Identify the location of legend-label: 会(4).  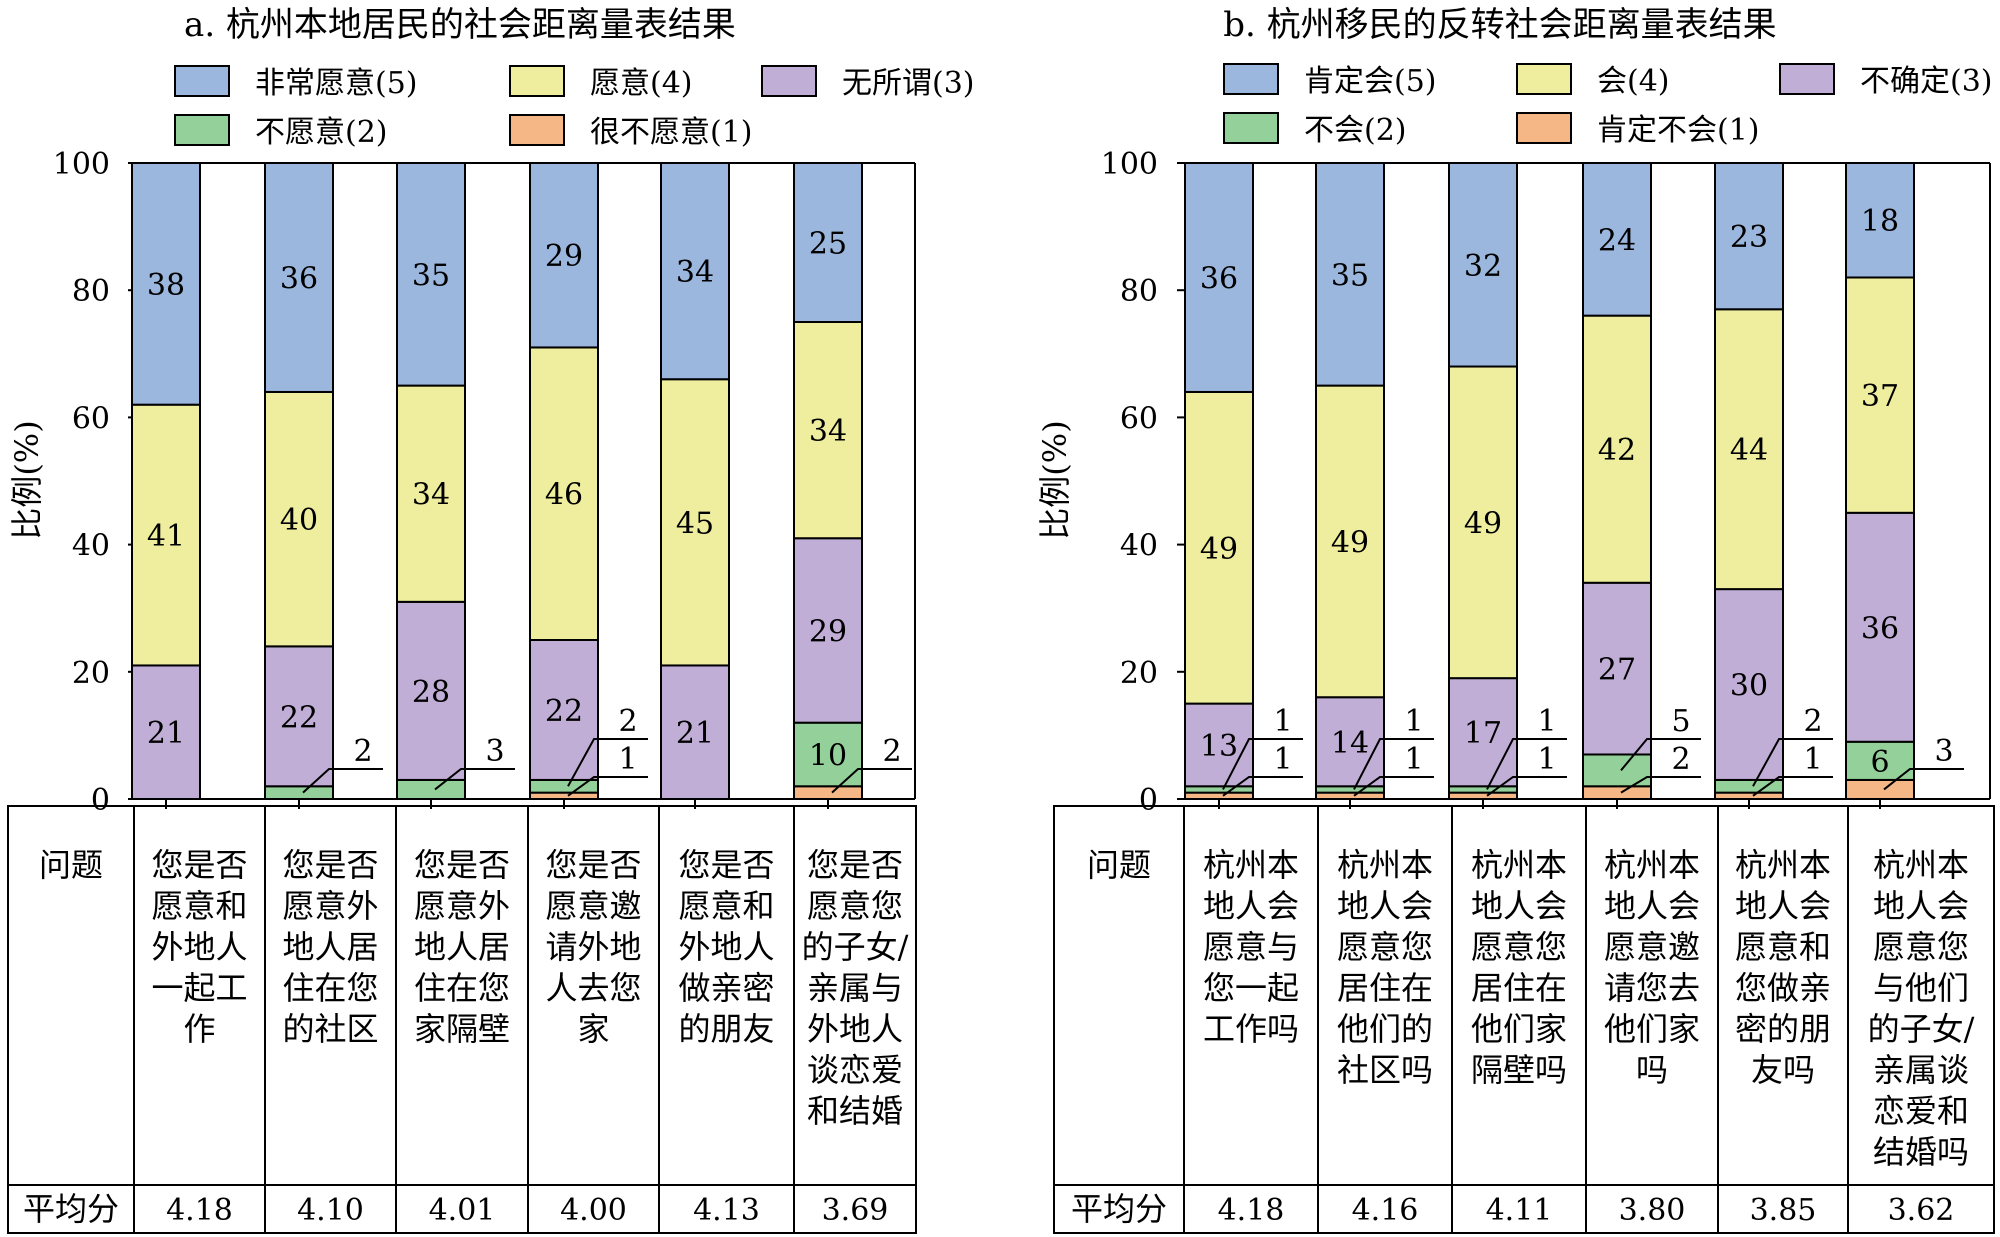
(1633, 81).